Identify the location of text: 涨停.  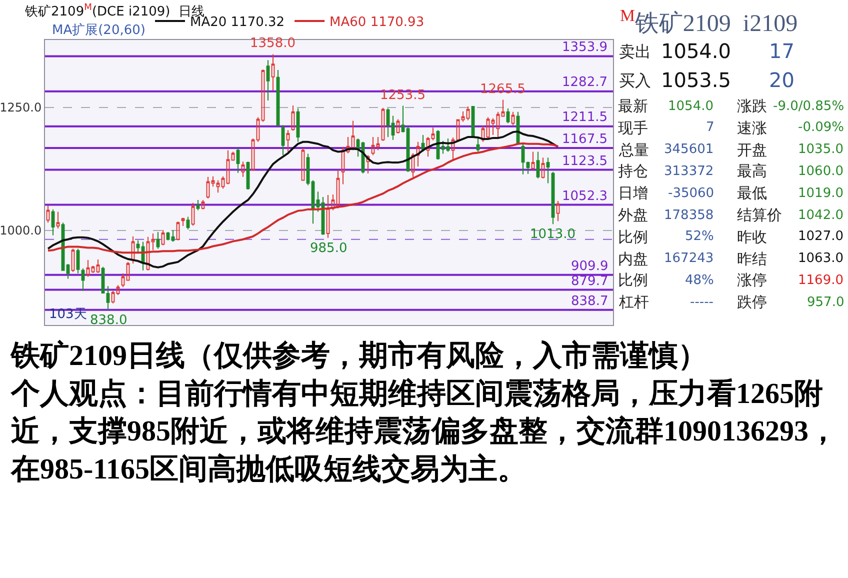
(752, 280).